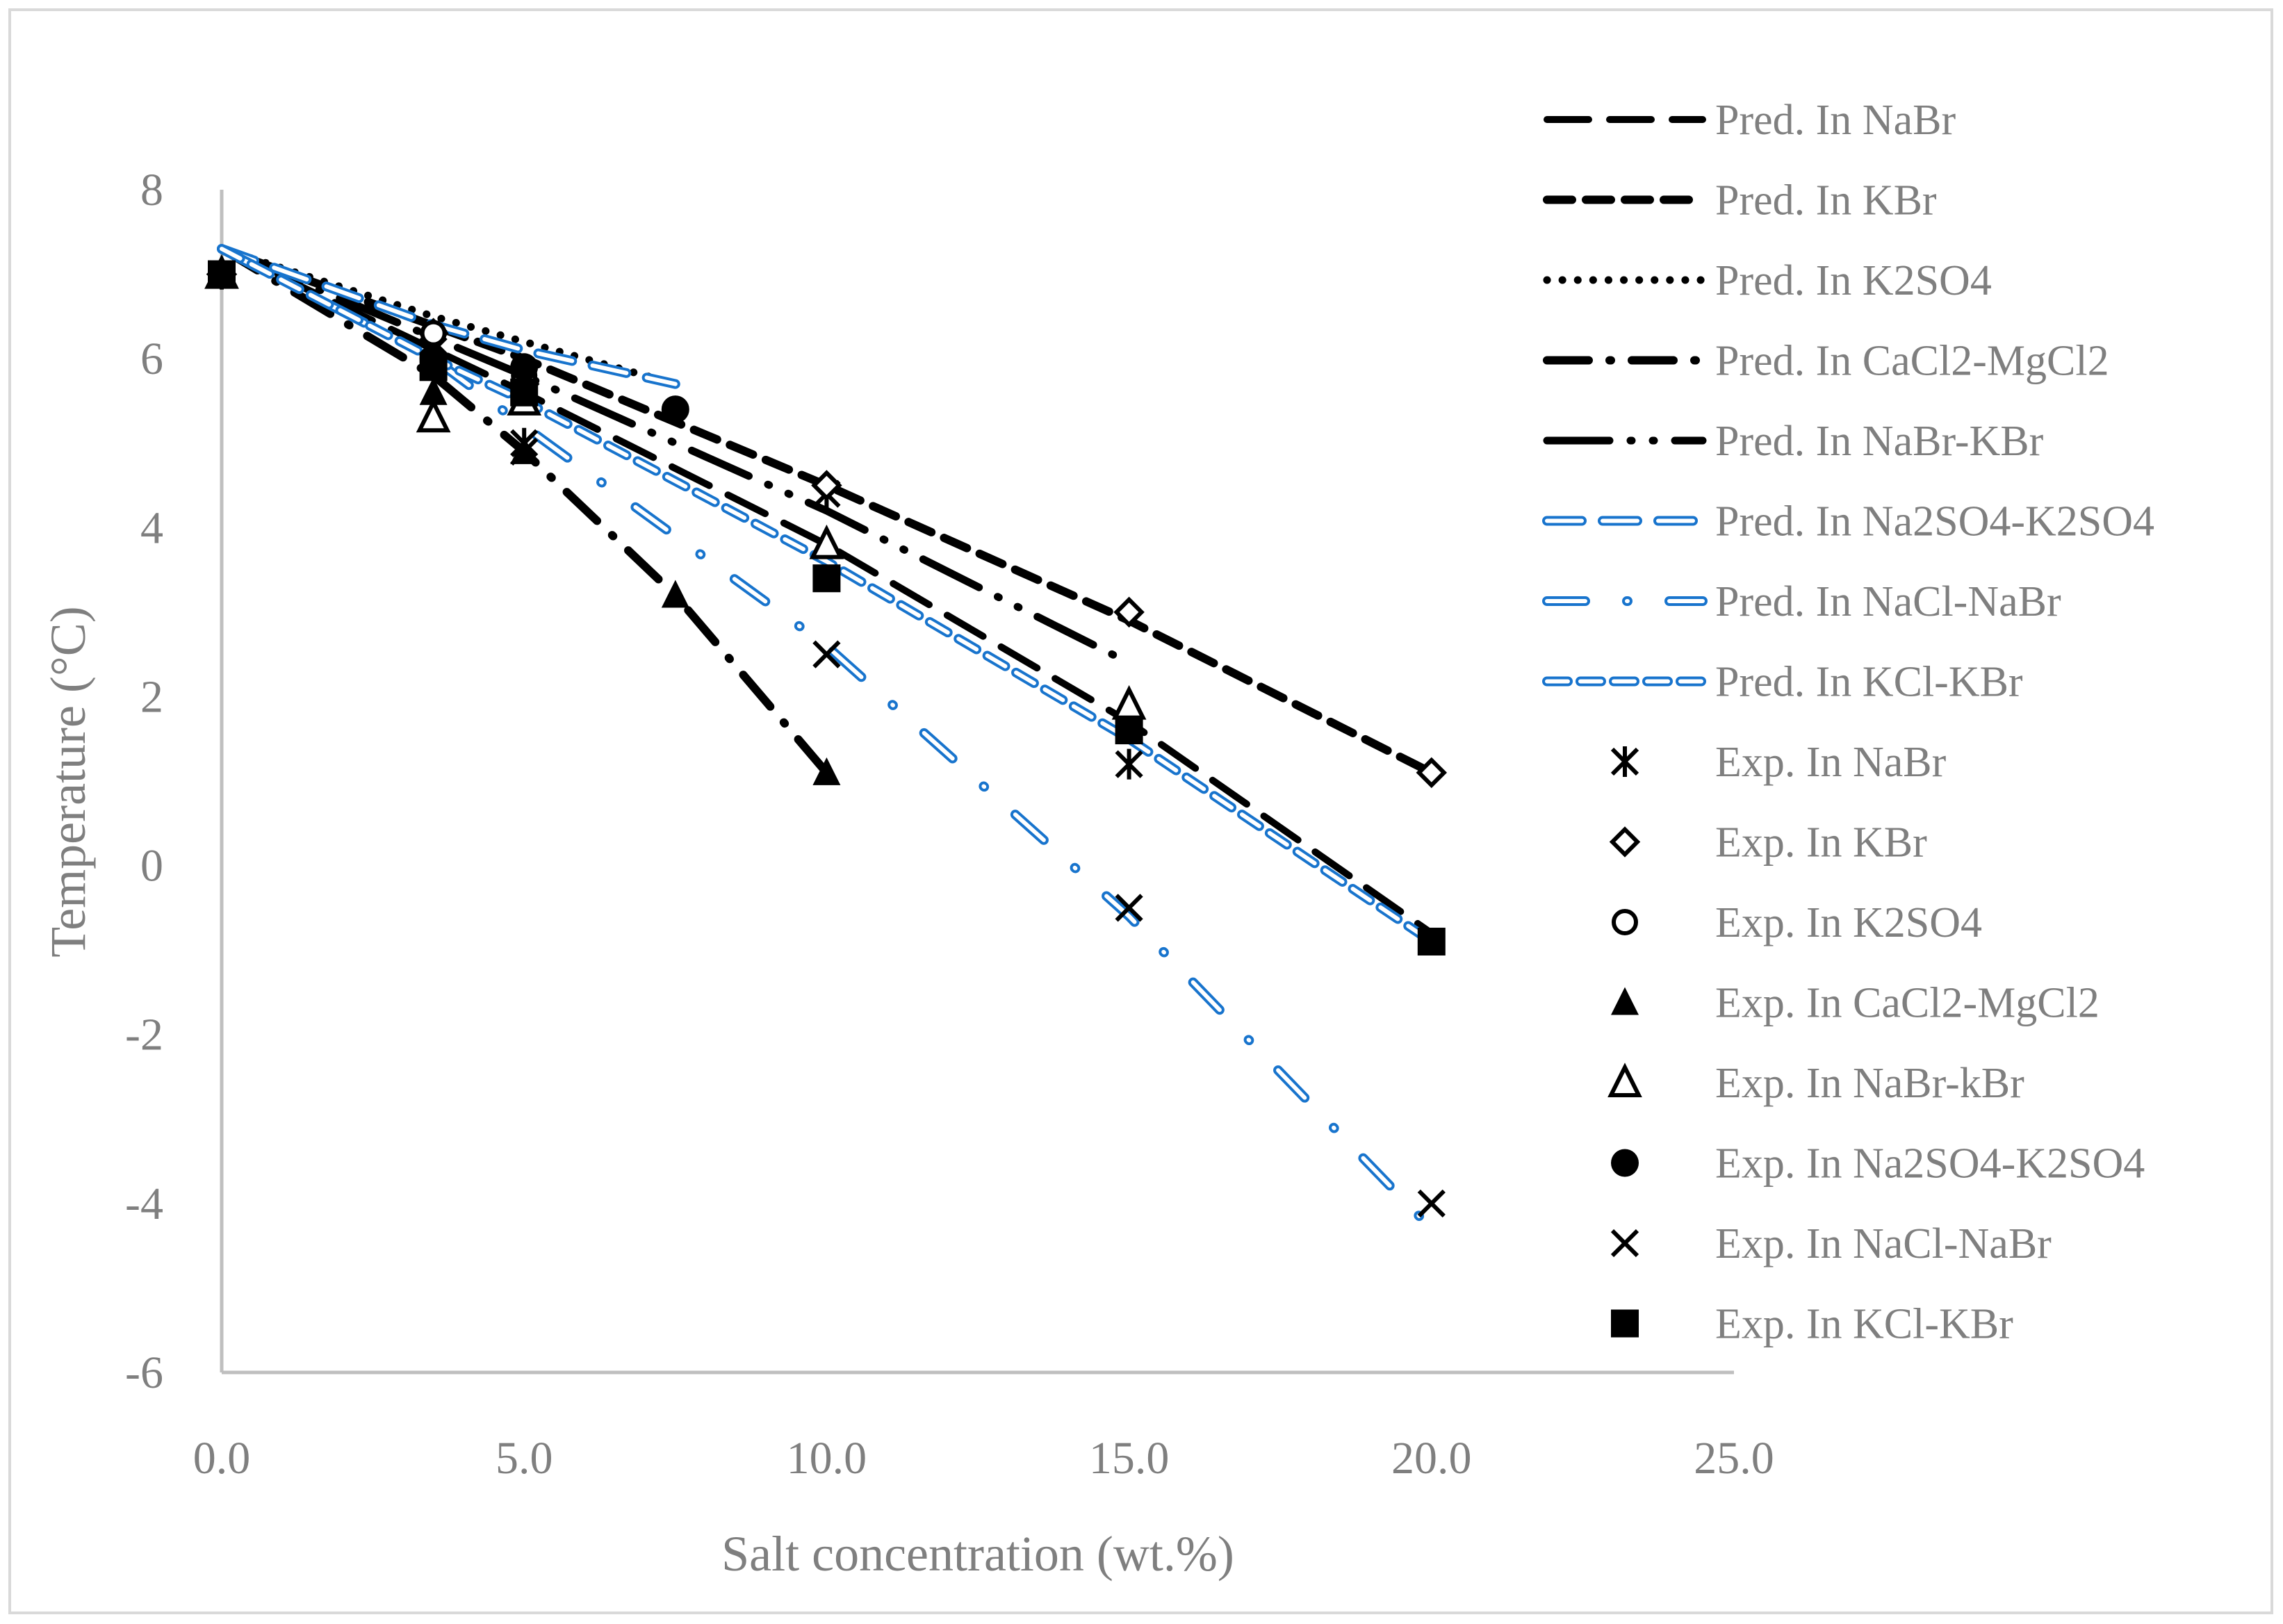  I want to click on y-tick-label: 4, so click(151, 527).